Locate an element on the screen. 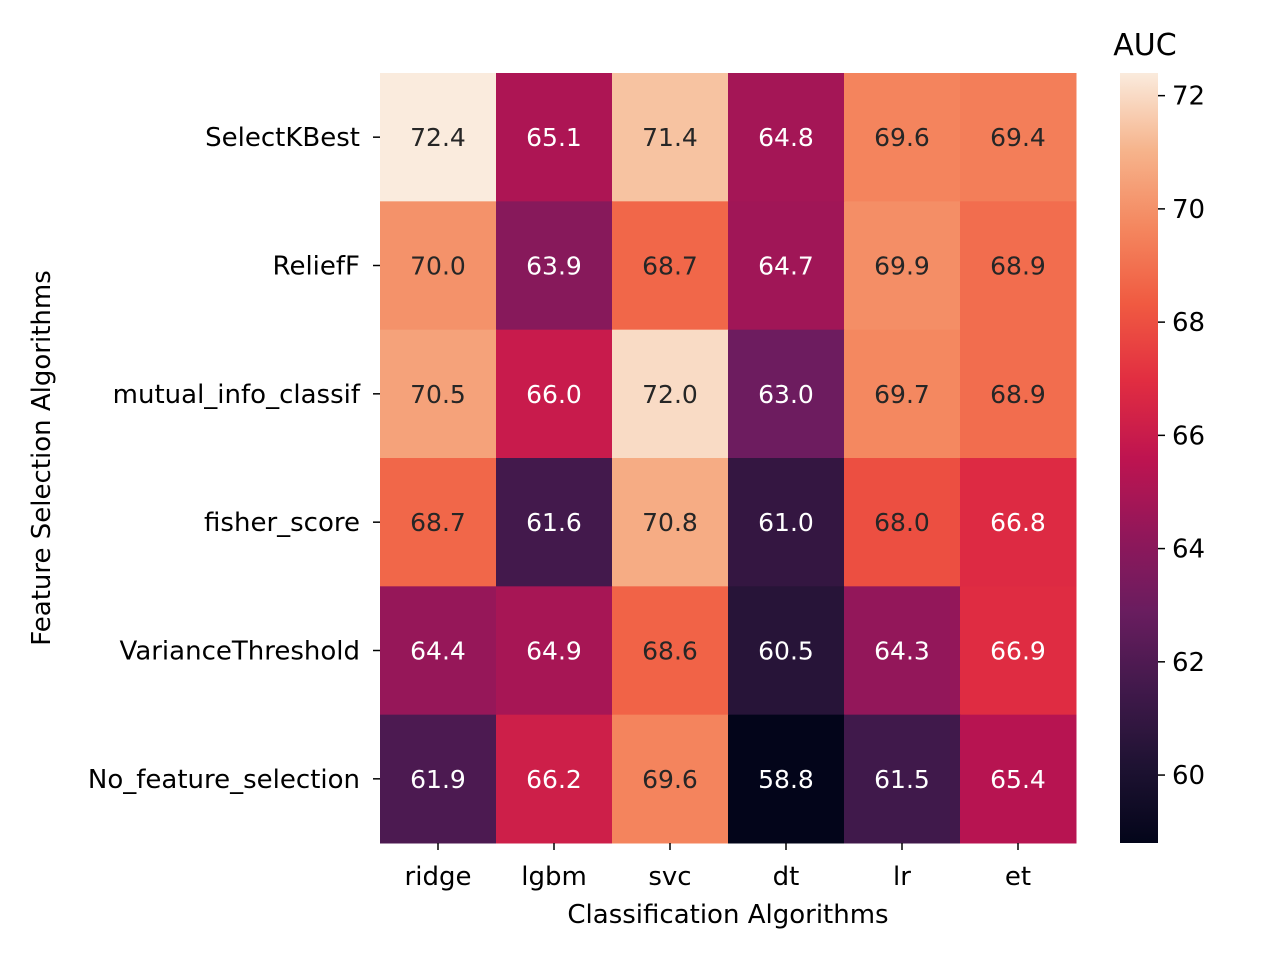 This screenshot has width=1280, height=960. cell-value-label: 66.0 is located at coordinates (554, 394).